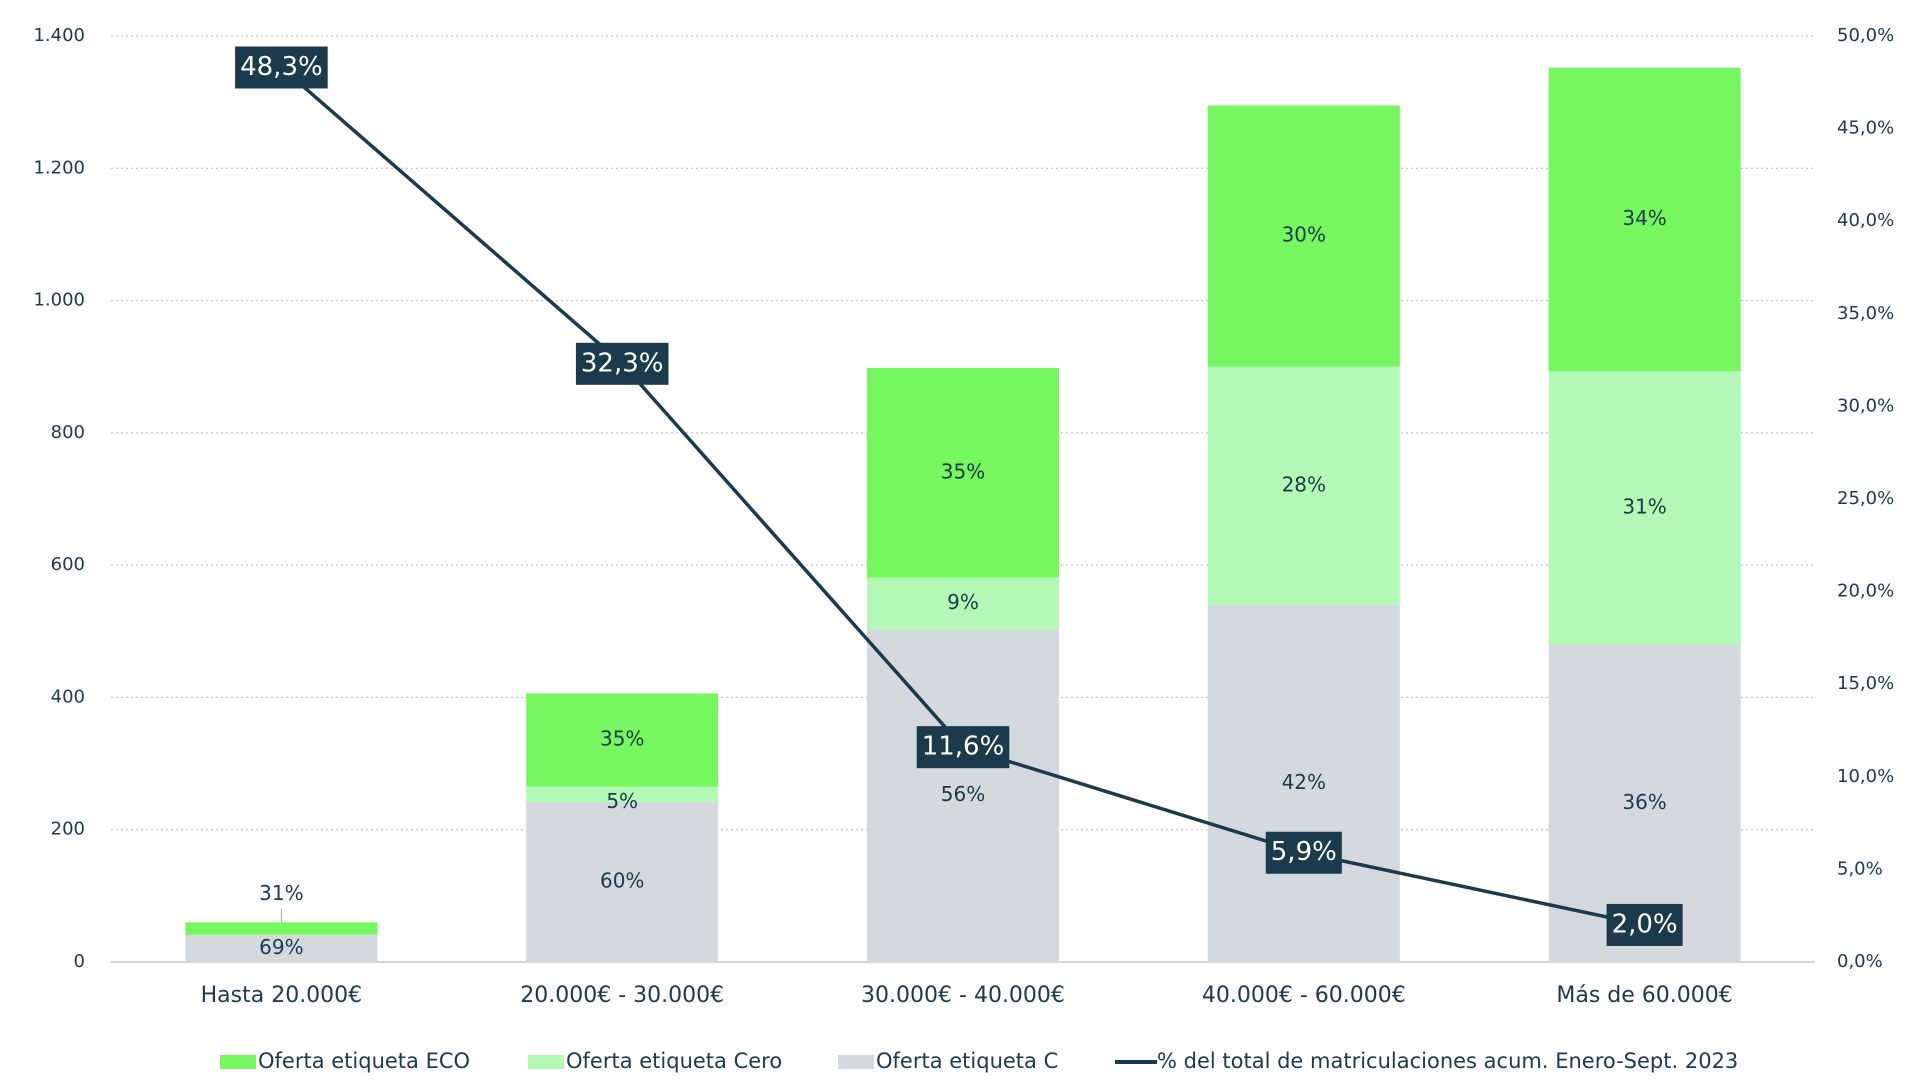  I want to click on bar-value-label: 30%, so click(1304, 235).